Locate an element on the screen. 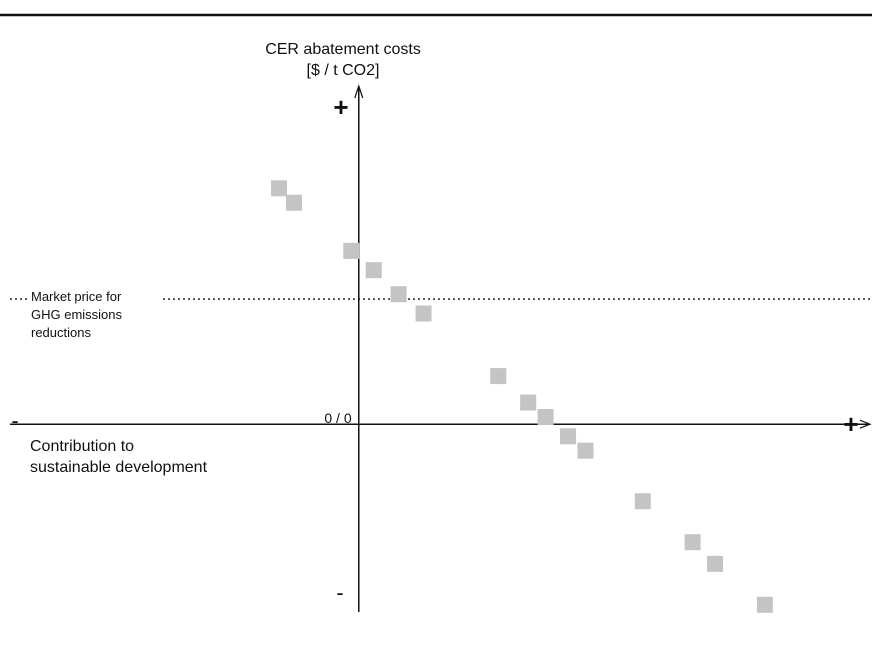 This screenshot has height=648, width=872. y-axis-label-line-1: CER abatement costs is located at coordinates (343, 49).